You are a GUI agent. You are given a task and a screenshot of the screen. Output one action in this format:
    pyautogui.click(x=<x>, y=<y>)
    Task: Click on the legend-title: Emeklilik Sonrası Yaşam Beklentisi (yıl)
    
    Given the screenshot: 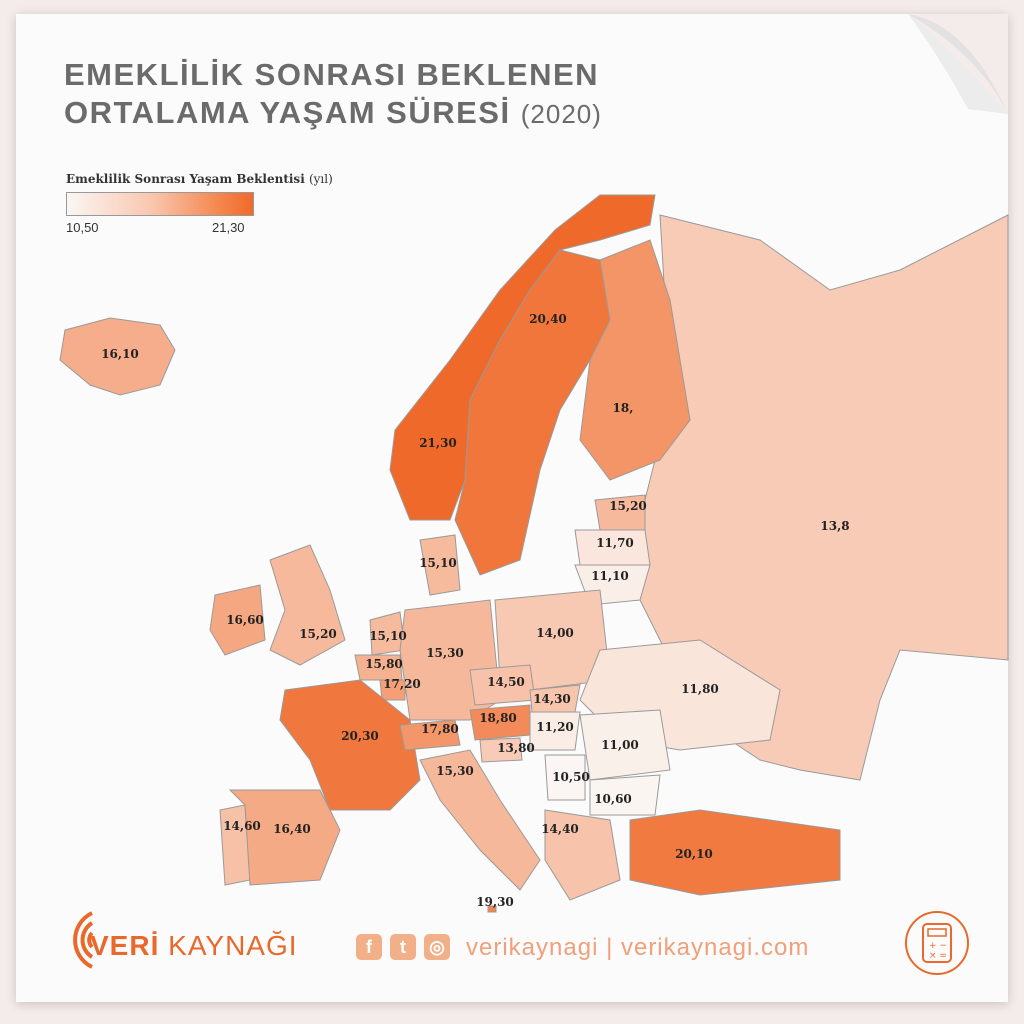 What is the action you would take?
    pyautogui.click(x=199, y=179)
    